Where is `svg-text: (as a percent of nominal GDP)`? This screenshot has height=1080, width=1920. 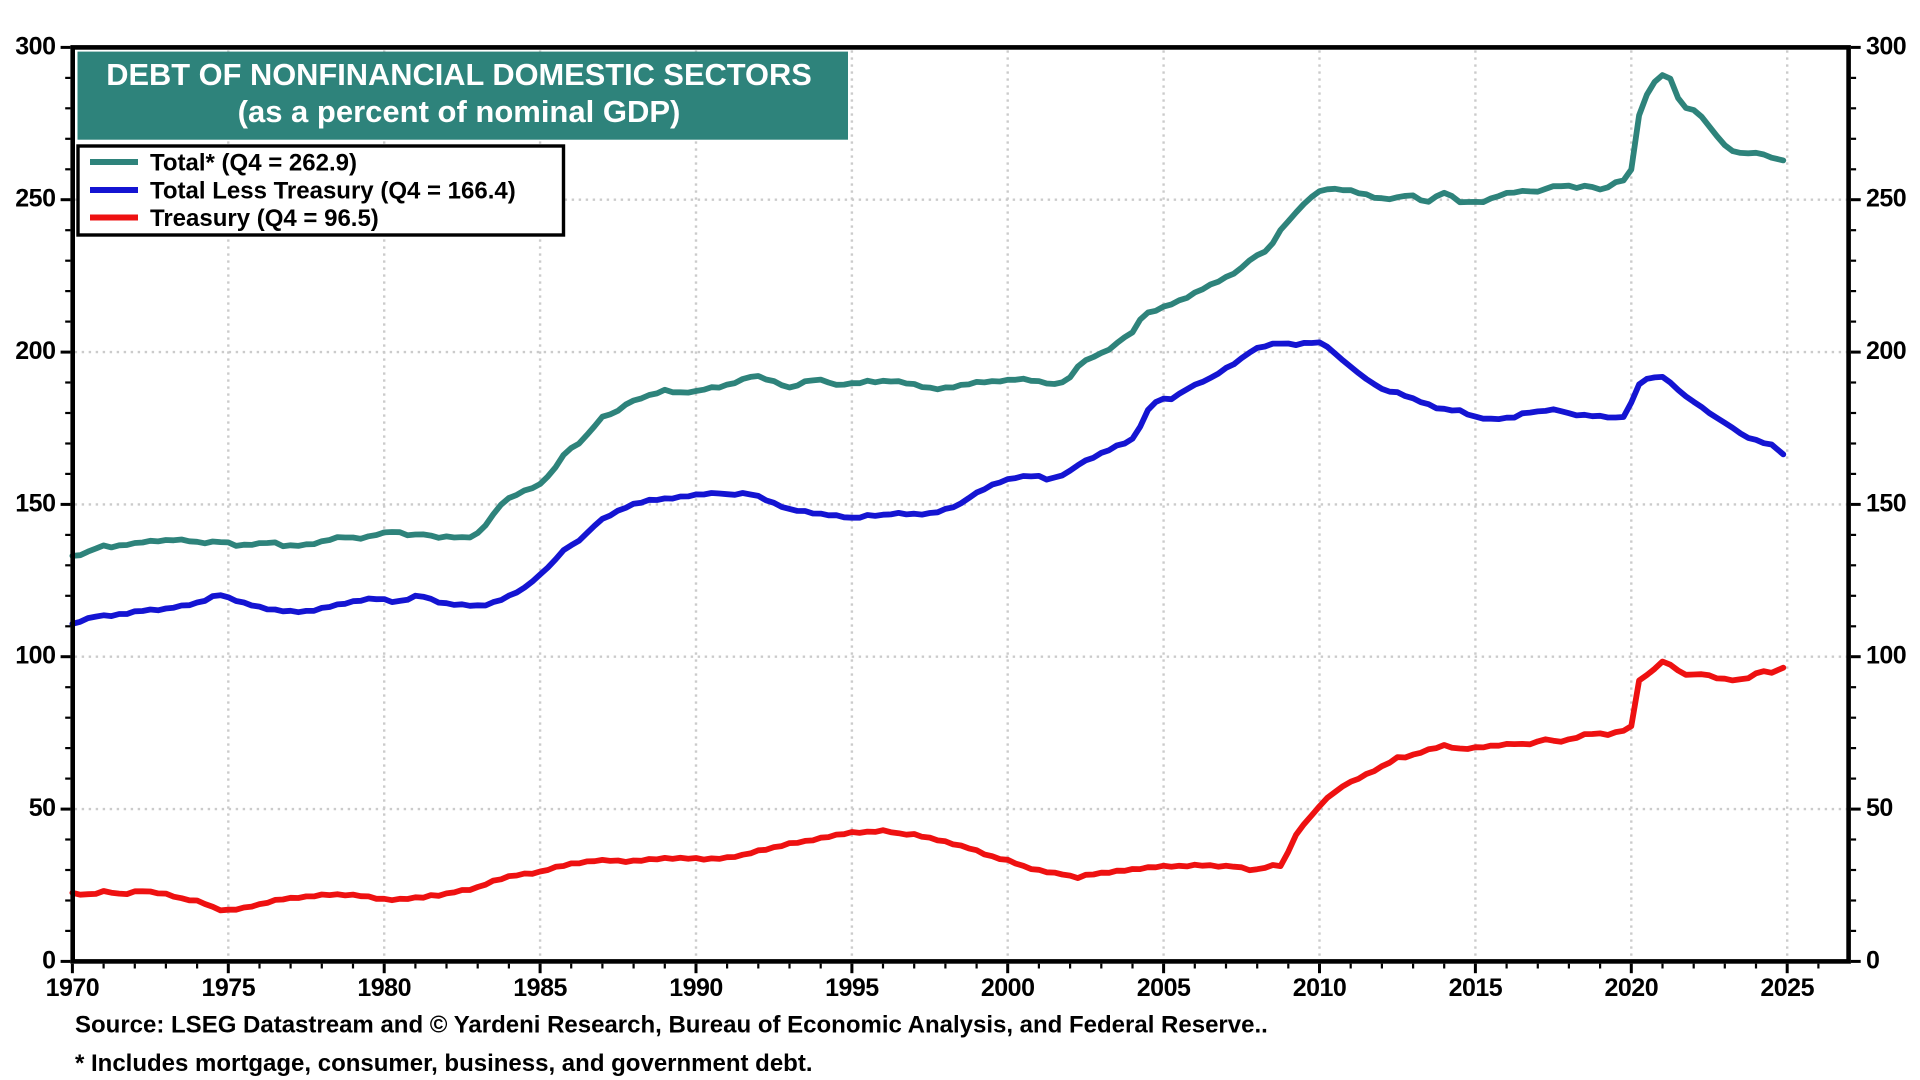 svg-text: (as a percent of nominal GDP) is located at coordinates (459, 111).